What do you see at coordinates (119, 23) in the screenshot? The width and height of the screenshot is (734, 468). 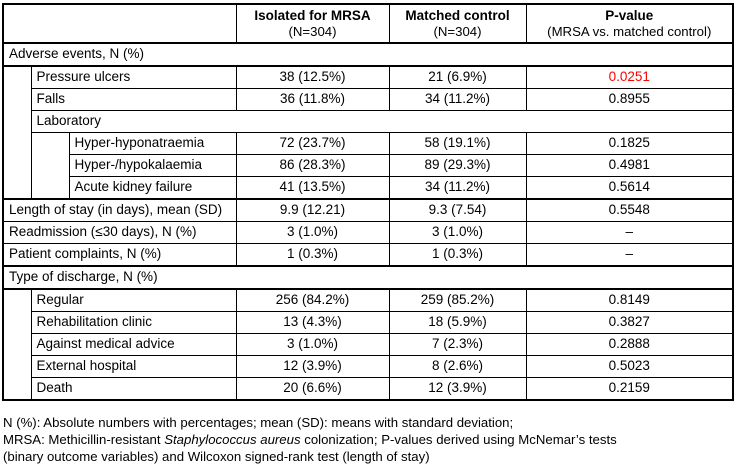 I see `corner-cell` at bounding box center [119, 23].